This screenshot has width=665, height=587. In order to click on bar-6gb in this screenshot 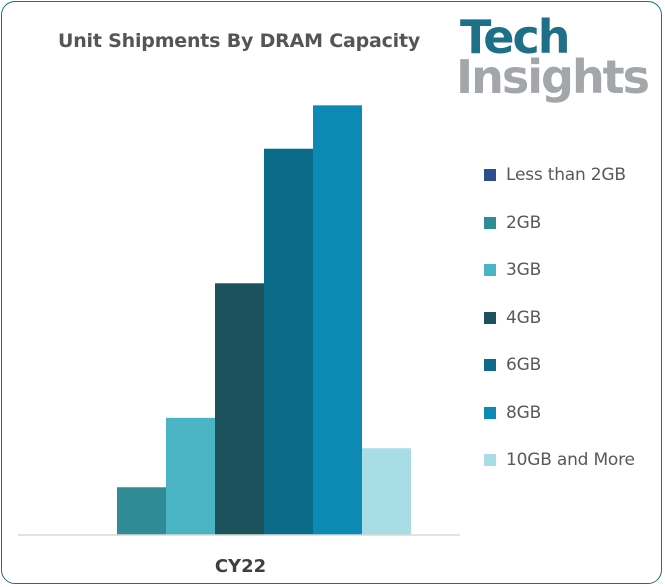, I will do `click(288, 342)`.